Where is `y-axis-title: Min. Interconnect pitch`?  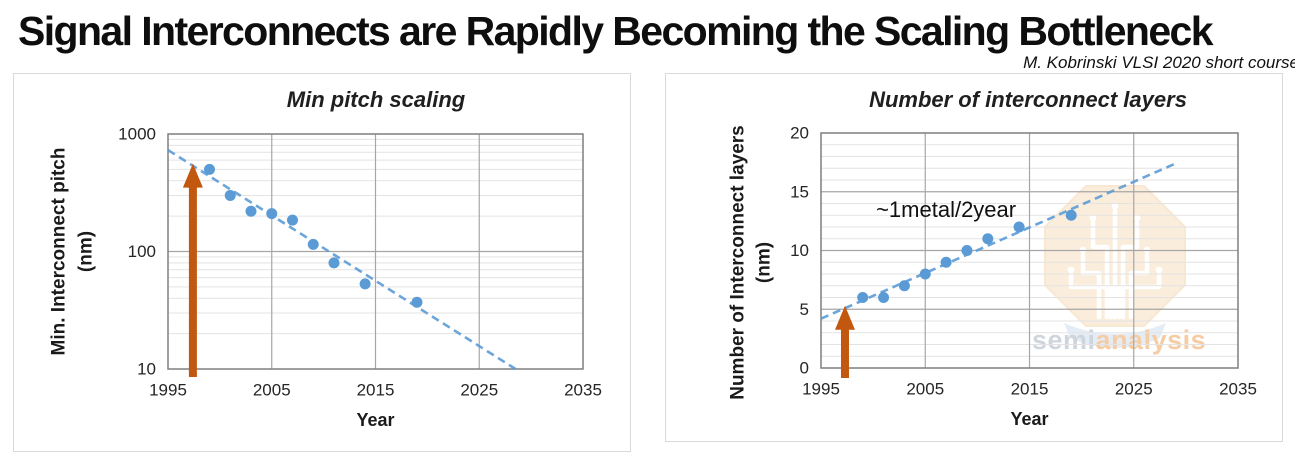
y-axis-title: Min. Interconnect pitch is located at coordinates (59, 252).